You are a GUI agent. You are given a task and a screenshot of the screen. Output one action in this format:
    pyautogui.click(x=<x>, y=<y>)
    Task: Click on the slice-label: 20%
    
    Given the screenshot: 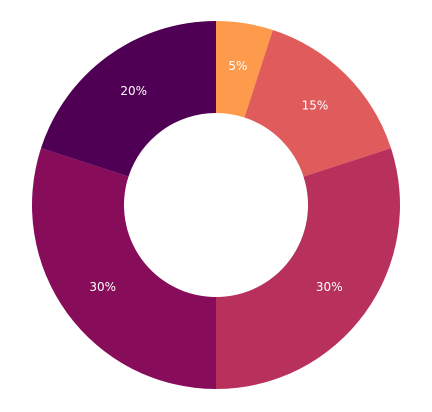 What is the action you would take?
    pyautogui.click(x=133, y=91)
    